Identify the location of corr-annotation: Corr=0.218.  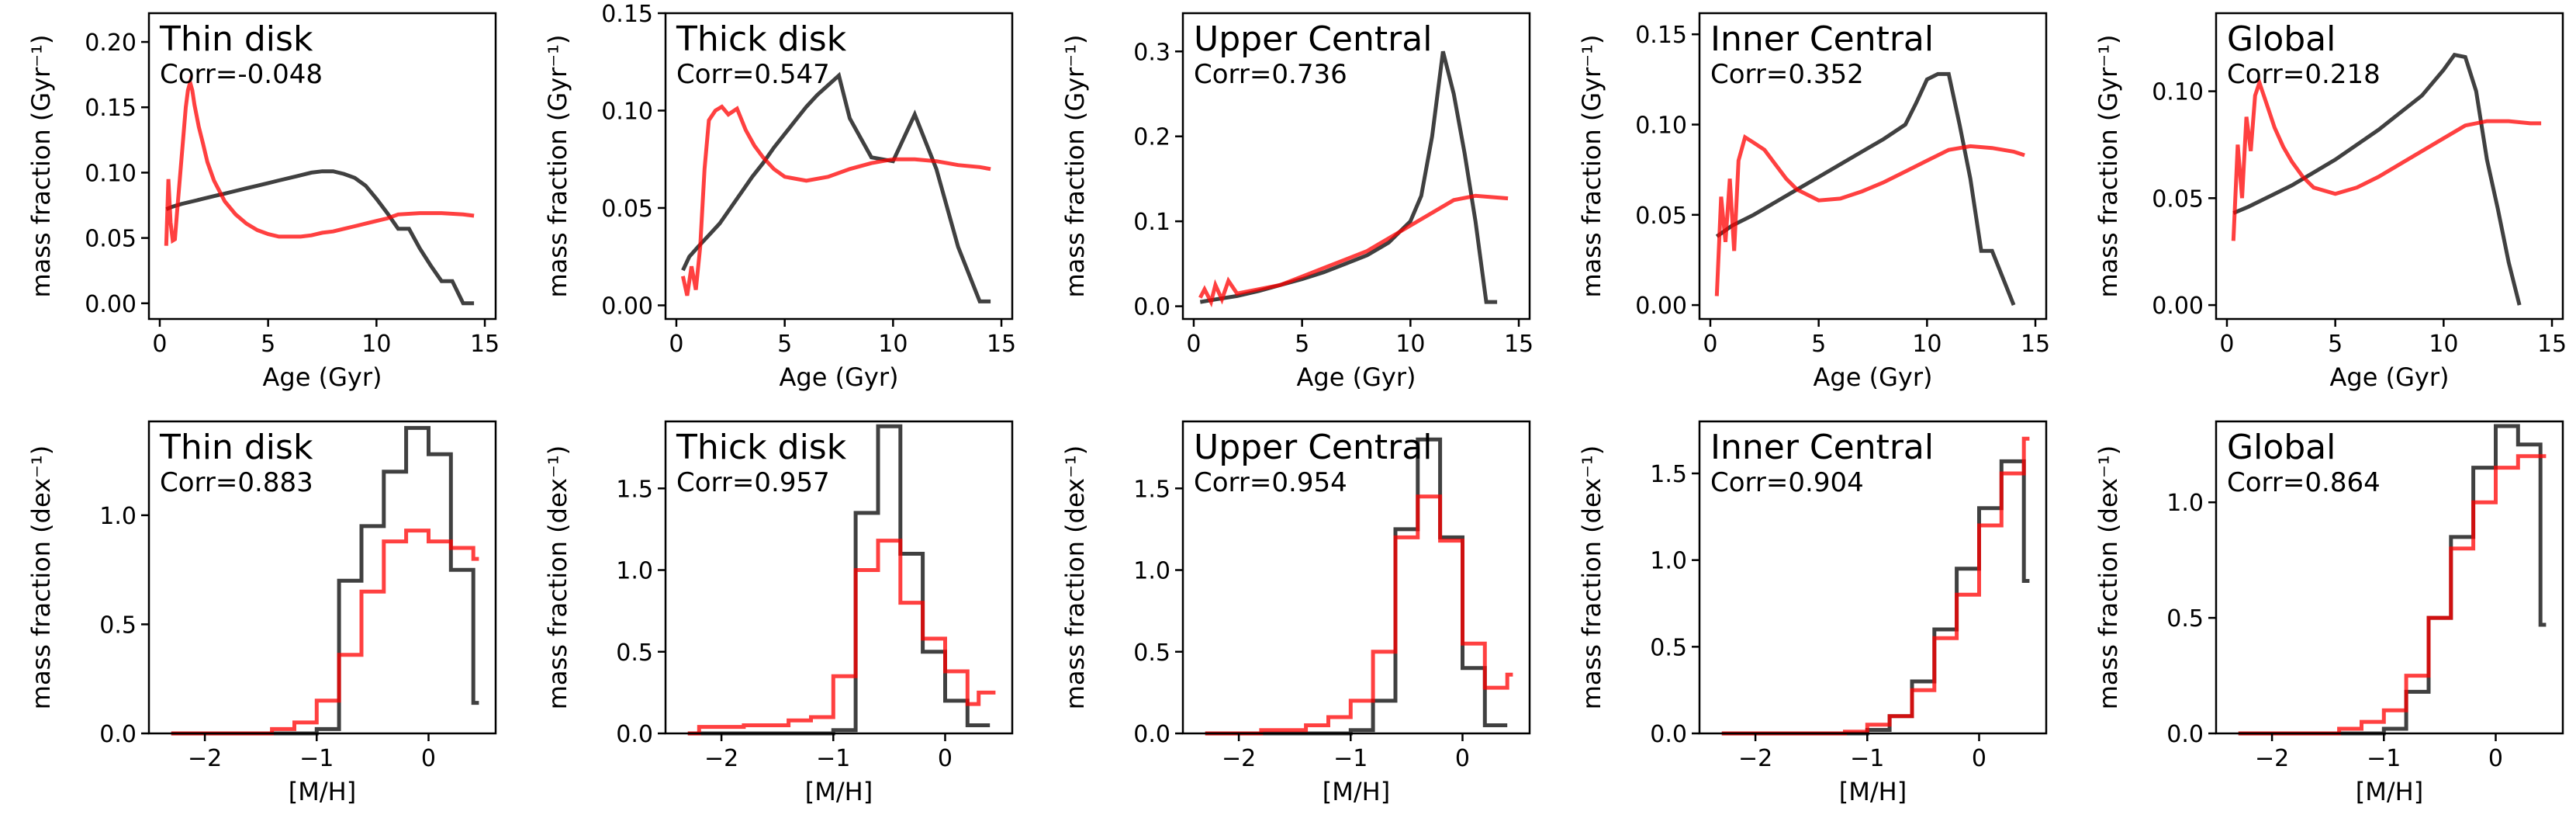
(2304, 74).